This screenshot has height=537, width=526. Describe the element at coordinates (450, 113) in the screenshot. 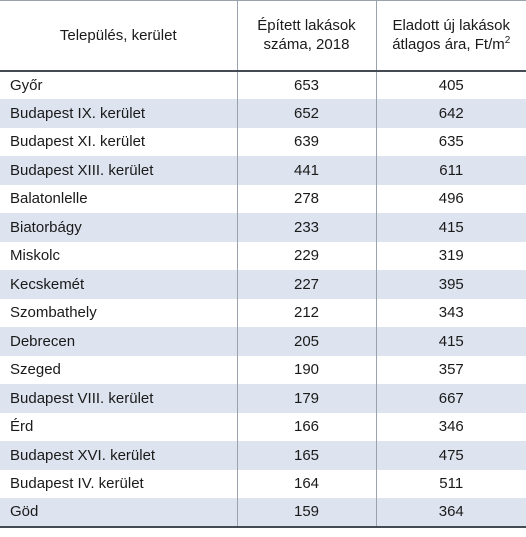

I see `cell-avg-price: 642` at that location.